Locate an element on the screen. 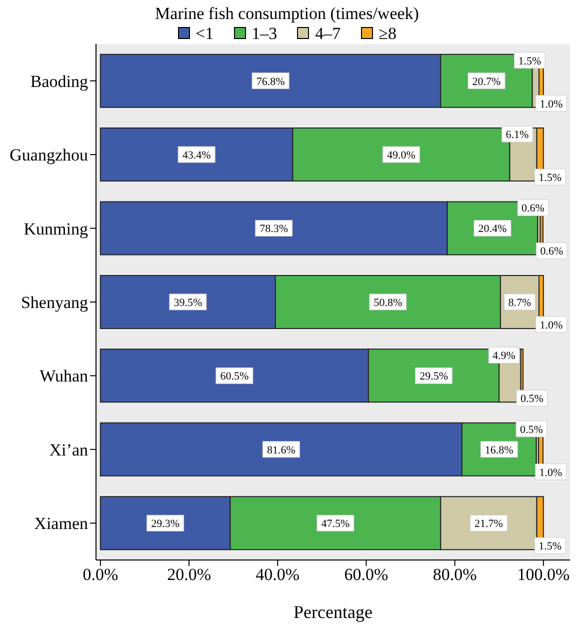 The image size is (576, 624). data-label: 4.9% is located at coordinates (504, 356).